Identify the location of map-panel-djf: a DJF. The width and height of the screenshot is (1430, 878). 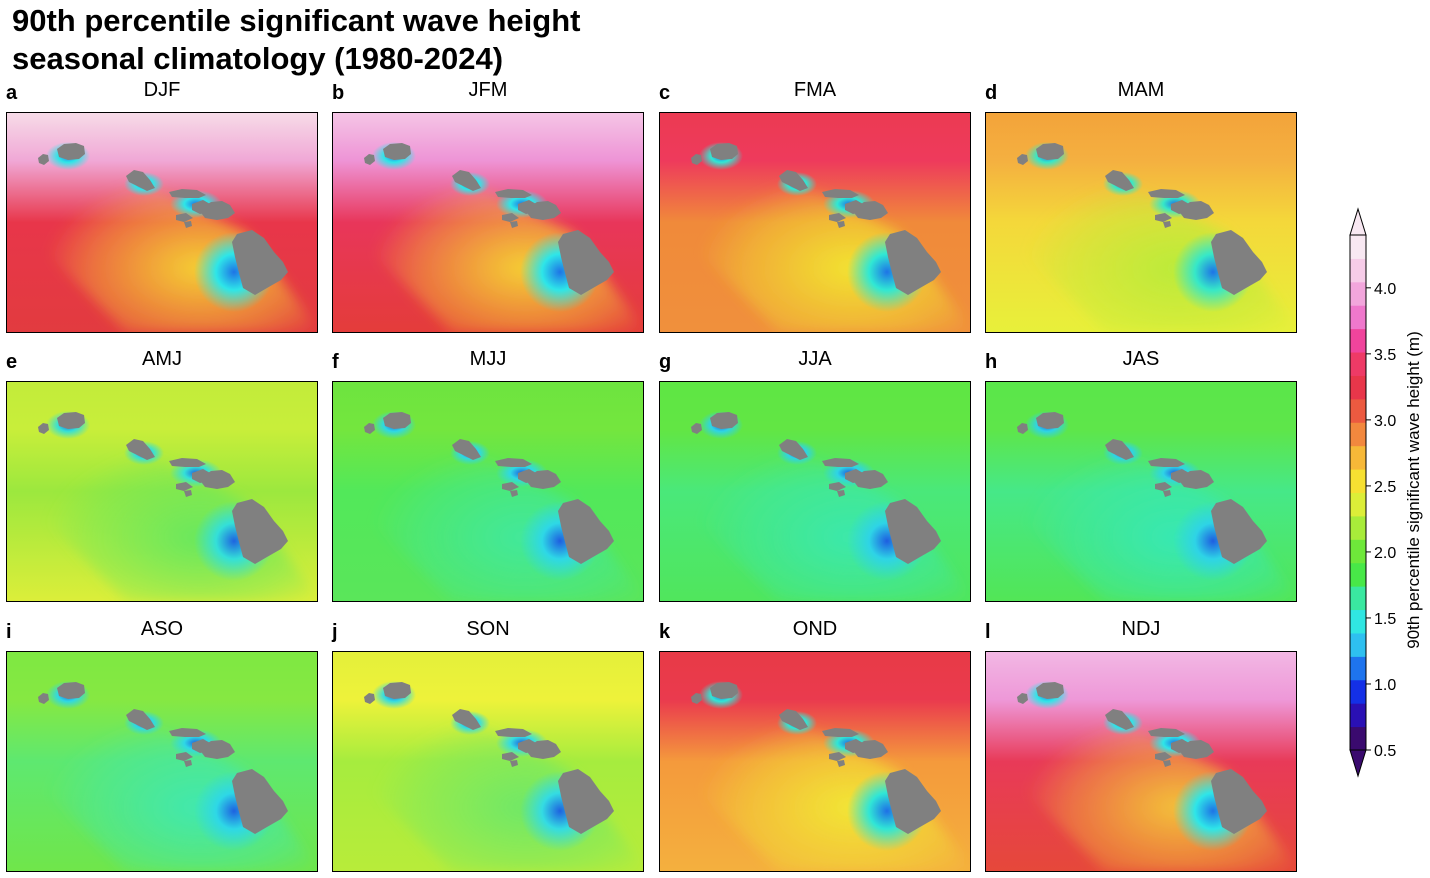
(162, 206).